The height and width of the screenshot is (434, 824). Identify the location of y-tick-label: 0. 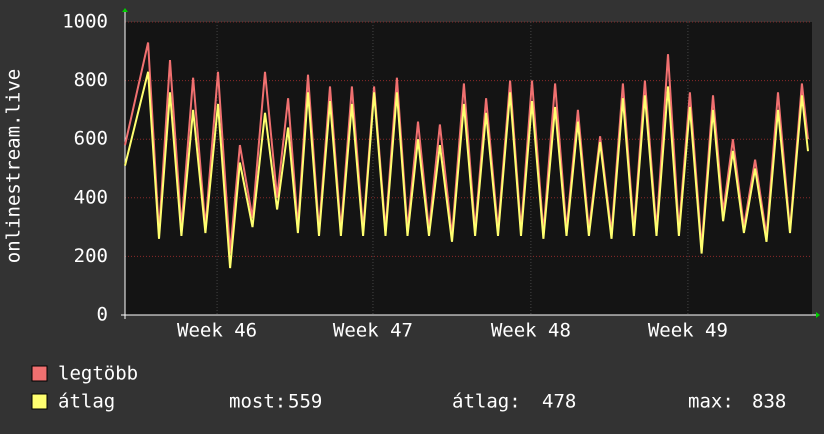
(102, 315).